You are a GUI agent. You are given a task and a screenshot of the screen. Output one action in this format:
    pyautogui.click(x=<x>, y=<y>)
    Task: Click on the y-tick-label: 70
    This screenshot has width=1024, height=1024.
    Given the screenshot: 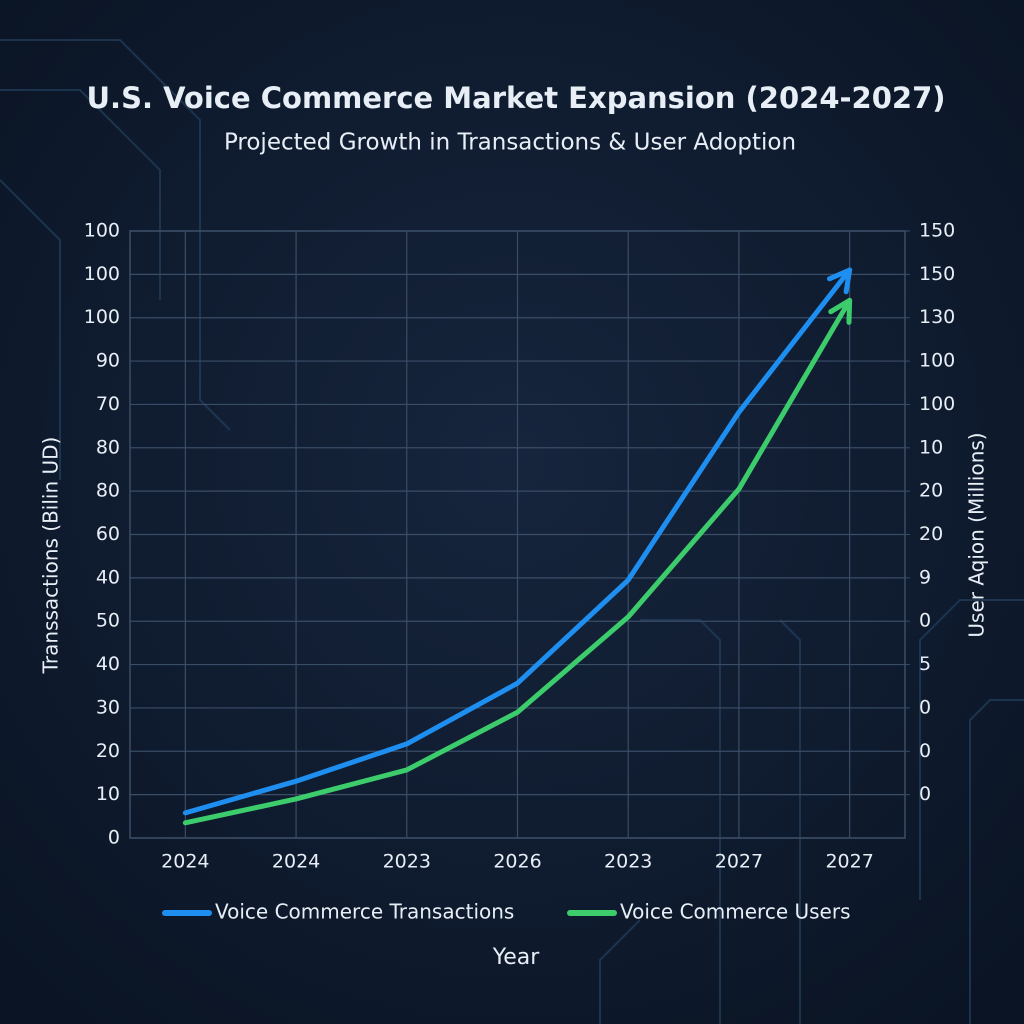 What is the action you would take?
    pyautogui.click(x=108, y=404)
    